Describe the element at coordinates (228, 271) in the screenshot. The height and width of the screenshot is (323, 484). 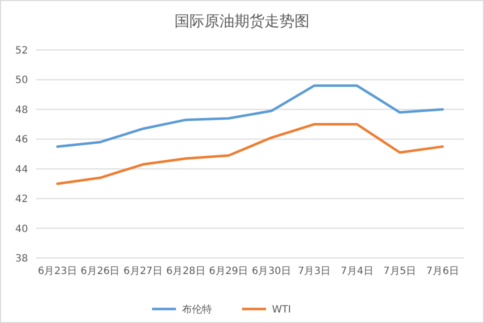
I see `x-tick-label: 6月29日` at that location.